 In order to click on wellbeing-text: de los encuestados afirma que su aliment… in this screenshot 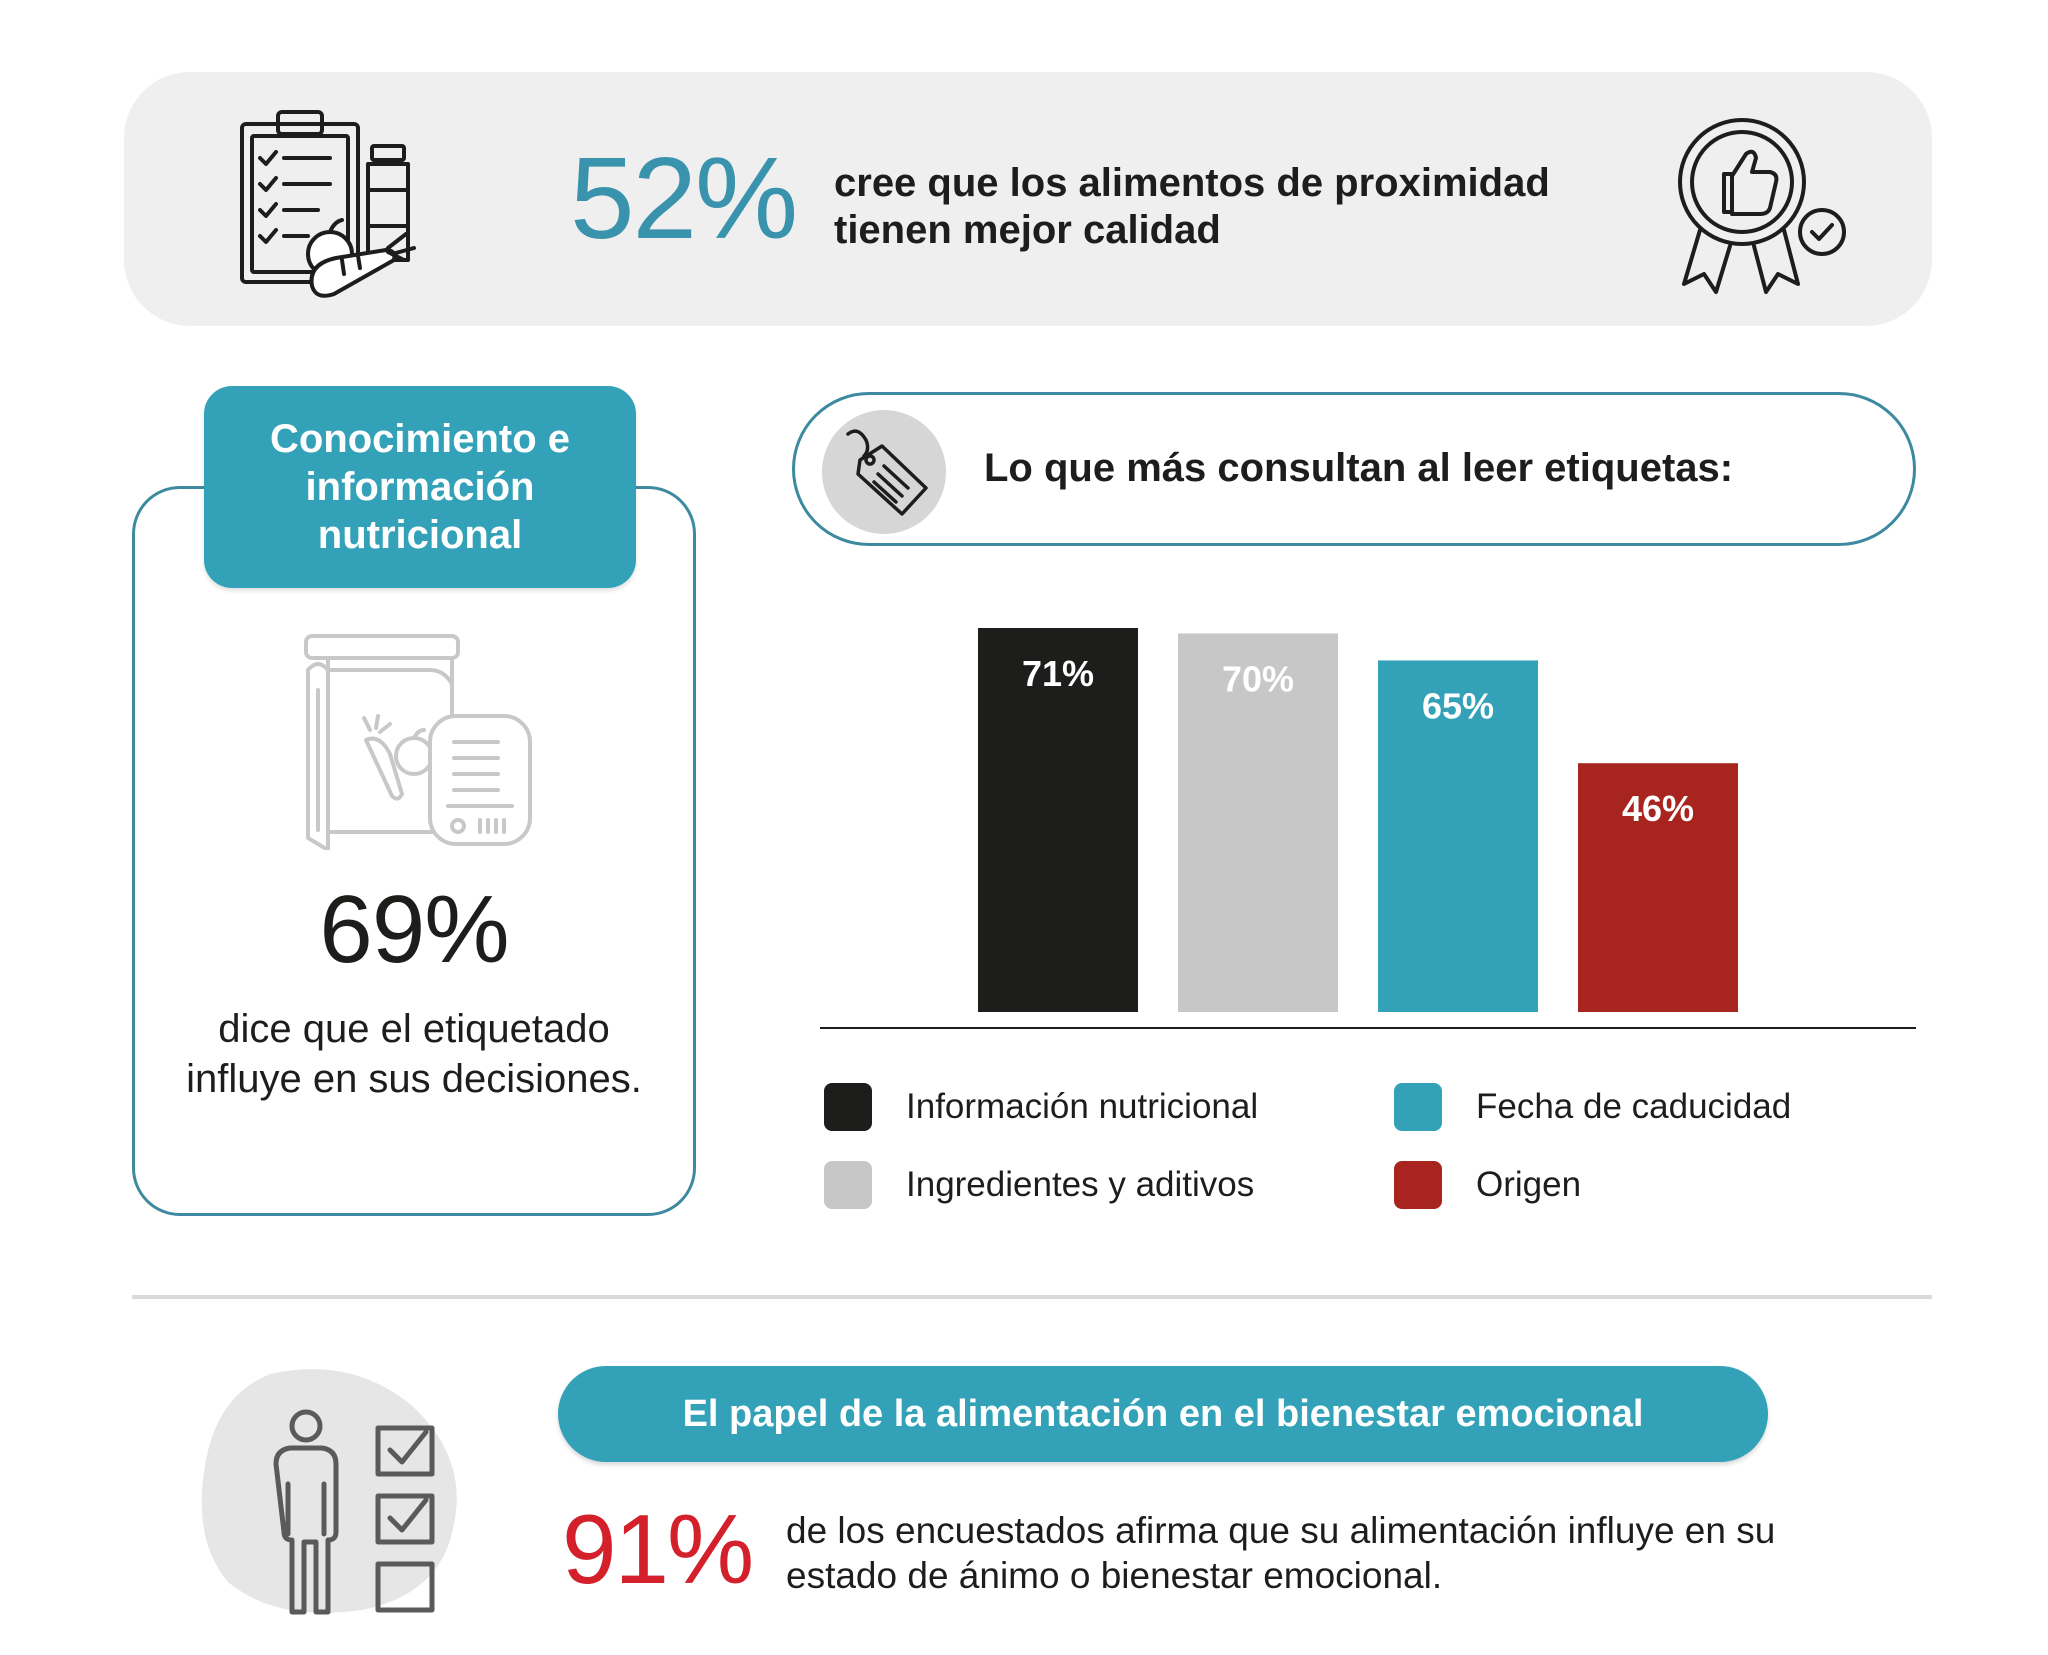, I will do `click(1281, 1553)`.